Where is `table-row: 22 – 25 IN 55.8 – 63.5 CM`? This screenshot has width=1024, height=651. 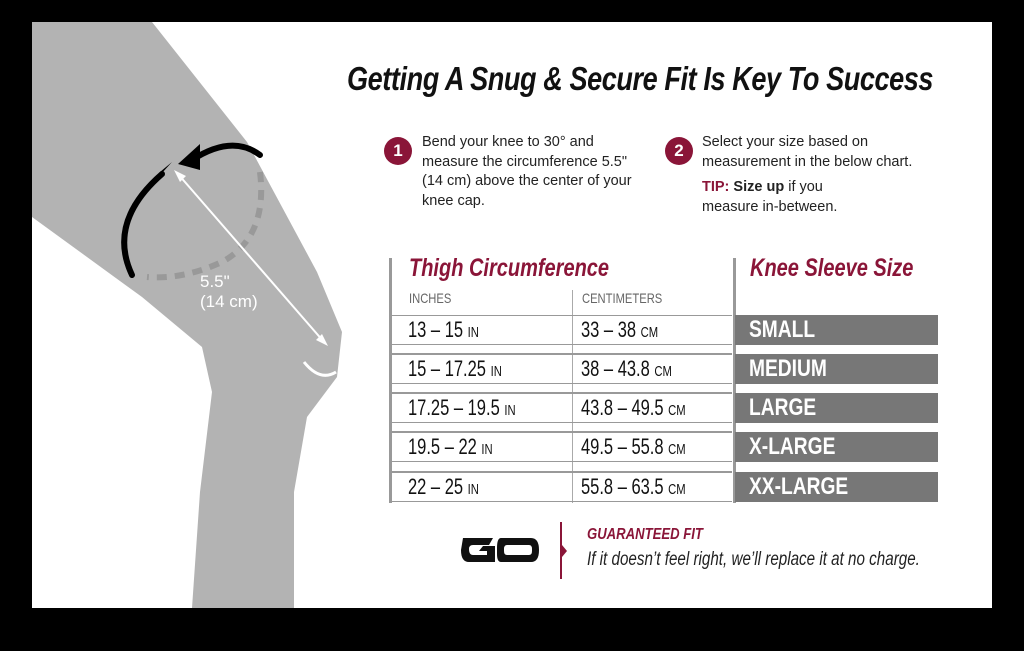
table-row: 22 – 25 IN 55.8 – 63.5 CM is located at coordinates (562, 487).